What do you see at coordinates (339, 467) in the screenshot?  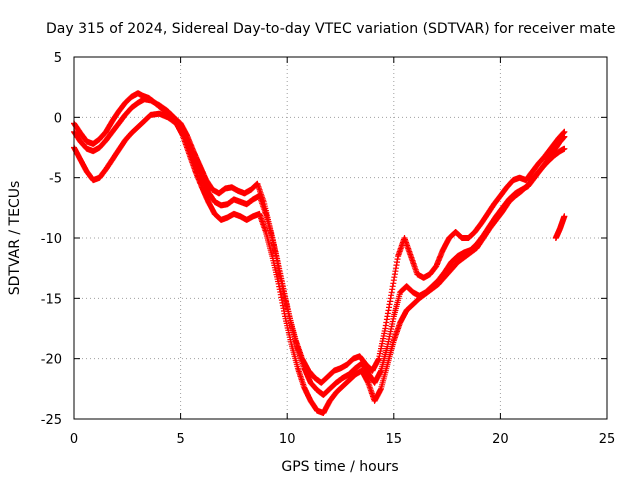 I see `x-axis-title: GPS time / hours` at bounding box center [339, 467].